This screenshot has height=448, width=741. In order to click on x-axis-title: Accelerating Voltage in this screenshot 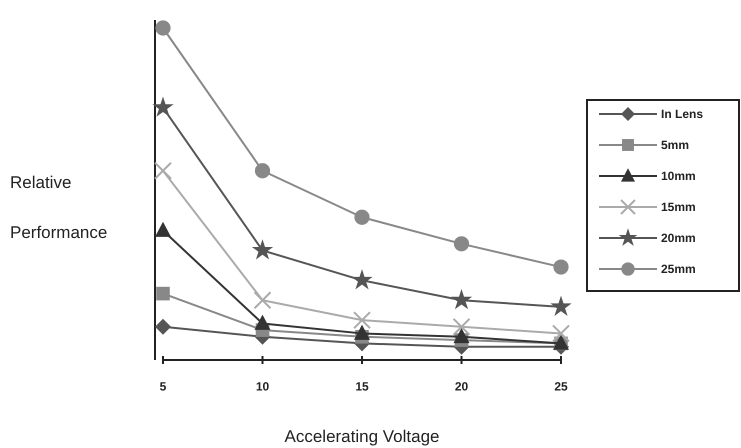, I will do `click(362, 436)`.